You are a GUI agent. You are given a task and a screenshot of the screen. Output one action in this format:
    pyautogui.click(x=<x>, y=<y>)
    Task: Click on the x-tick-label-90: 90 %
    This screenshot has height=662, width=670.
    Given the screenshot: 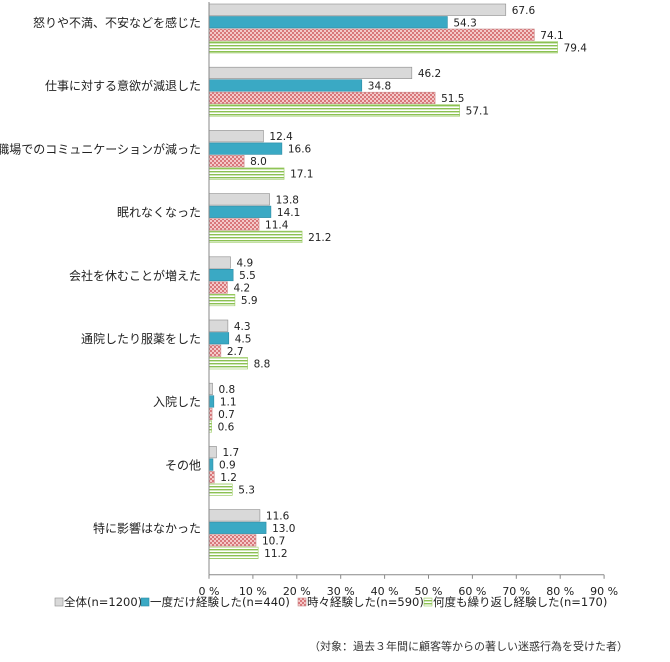 What is the action you would take?
    pyautogui.click(x=604, y=591)
    